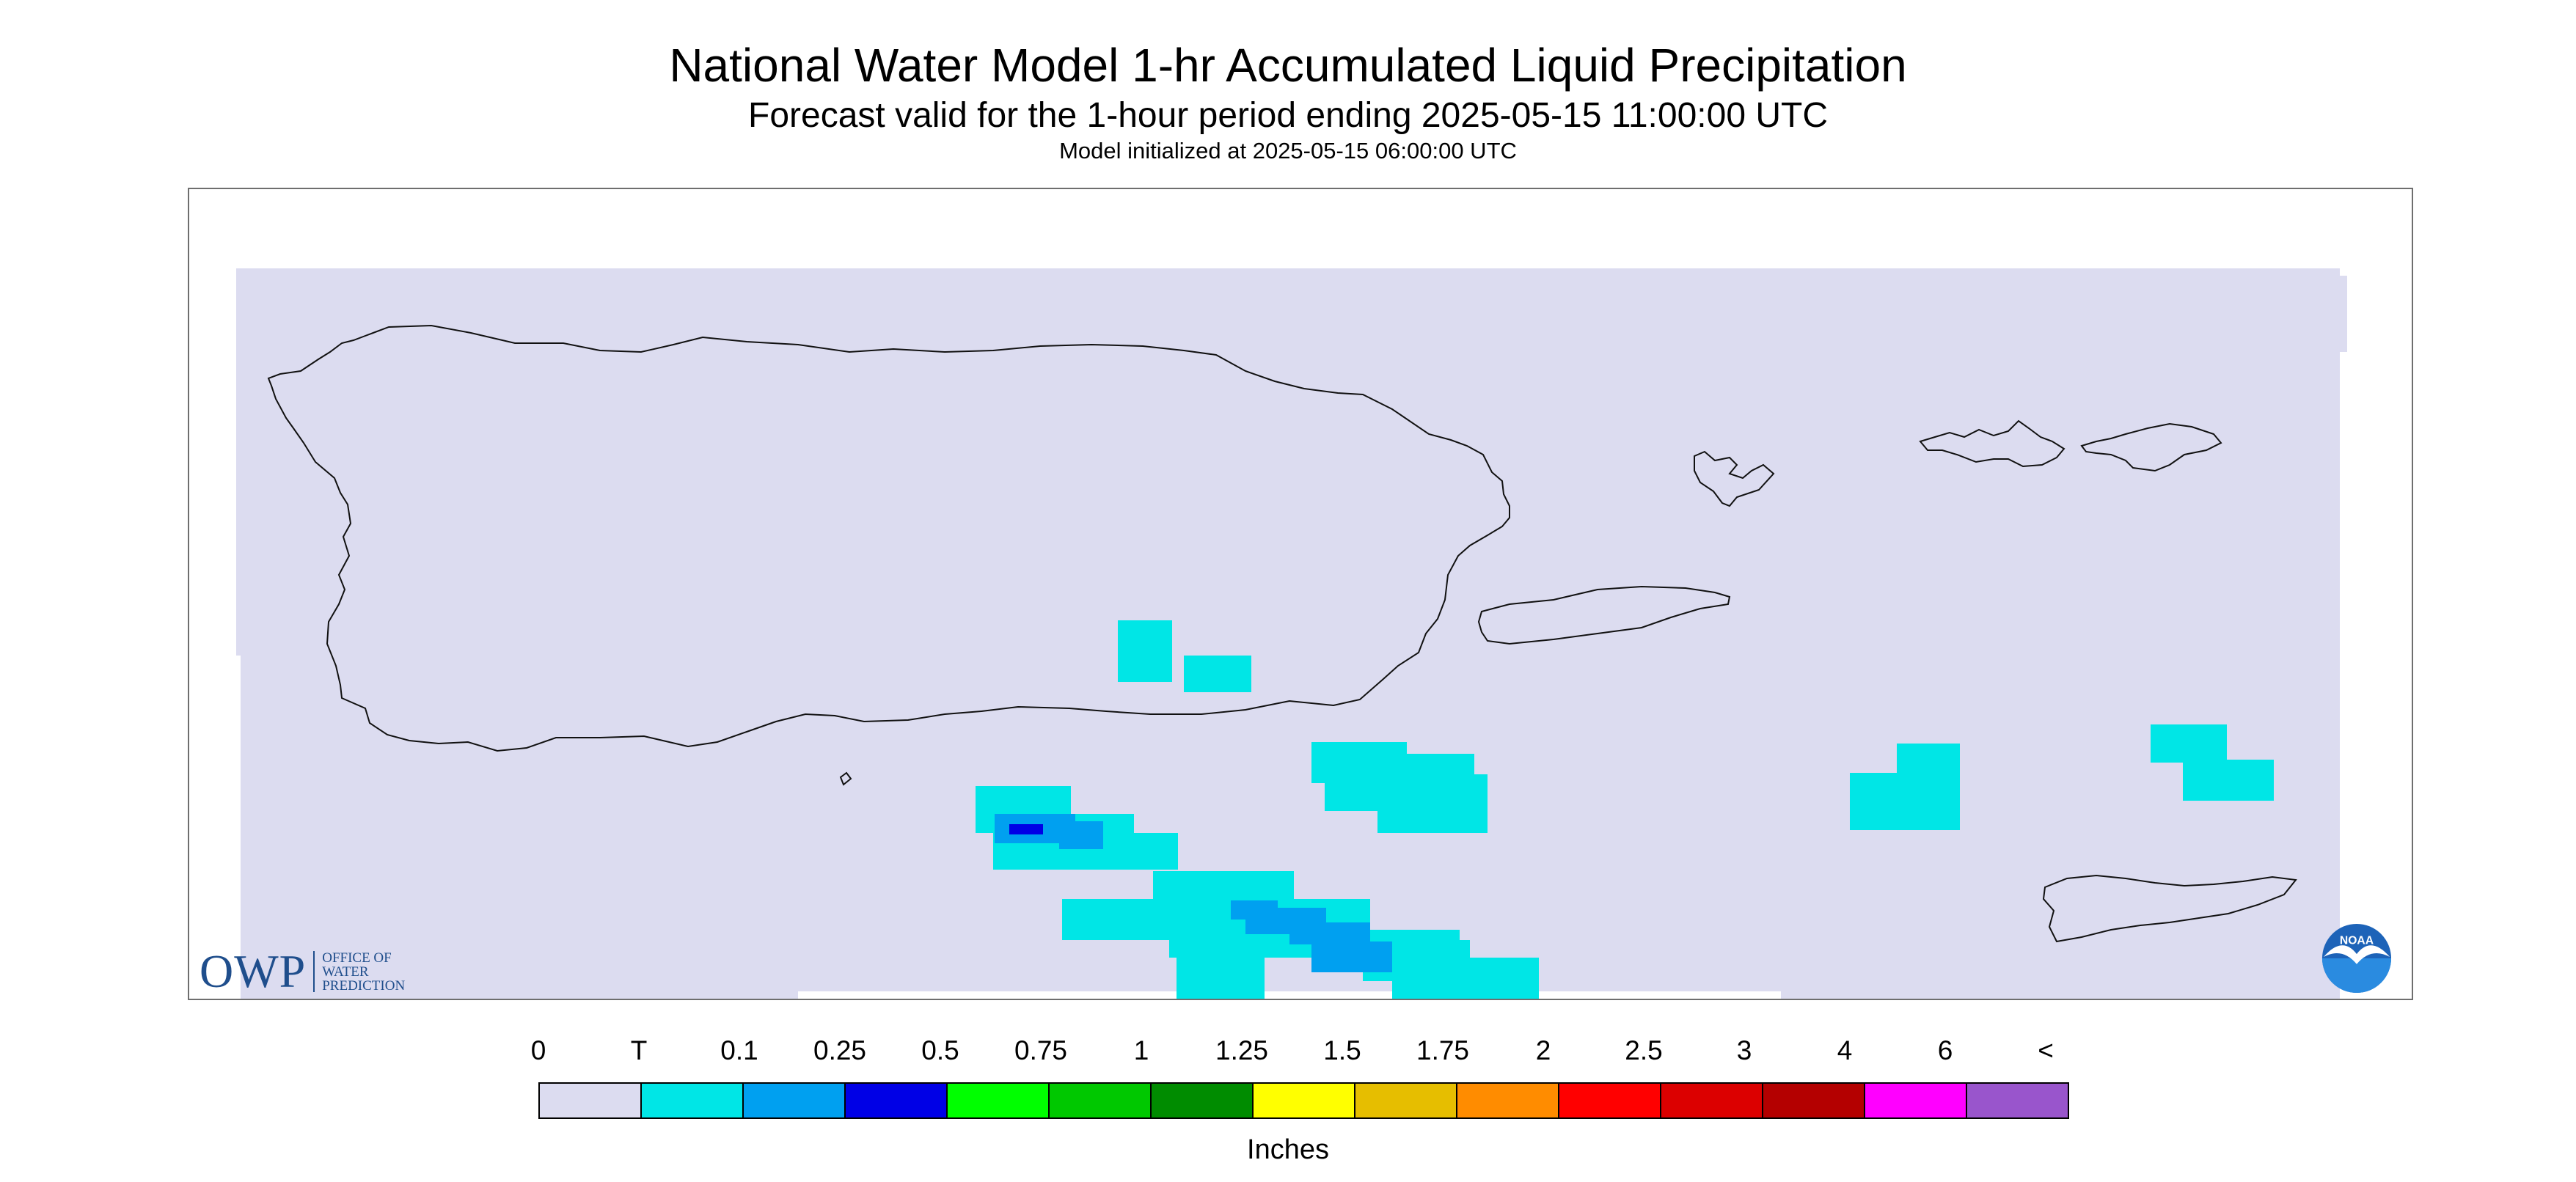 The width and height of the screenshot is (2576, 1182). Describe the element at coordinates (357, 958) in the screenshot. I see `owp-line-1: OFFICE OF` at that location.